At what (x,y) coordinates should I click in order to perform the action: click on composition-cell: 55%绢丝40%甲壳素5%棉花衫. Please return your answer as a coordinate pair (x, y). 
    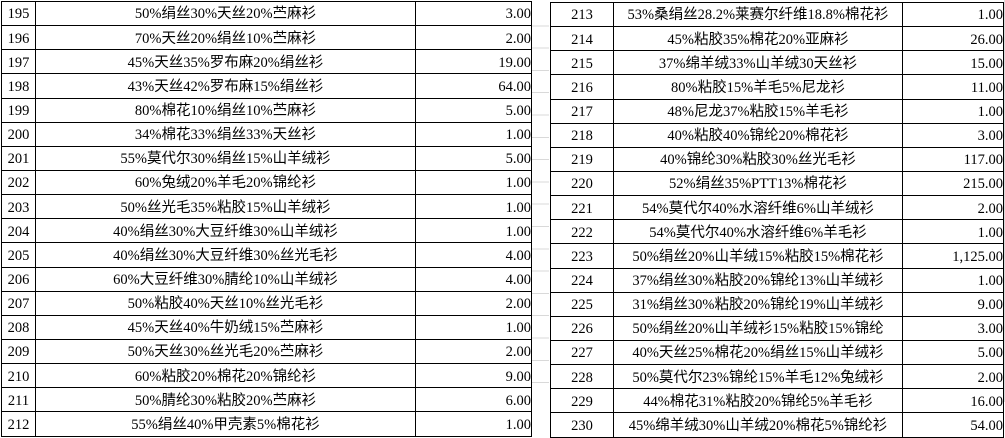
    Looking at the image, I should click on (225, 424).